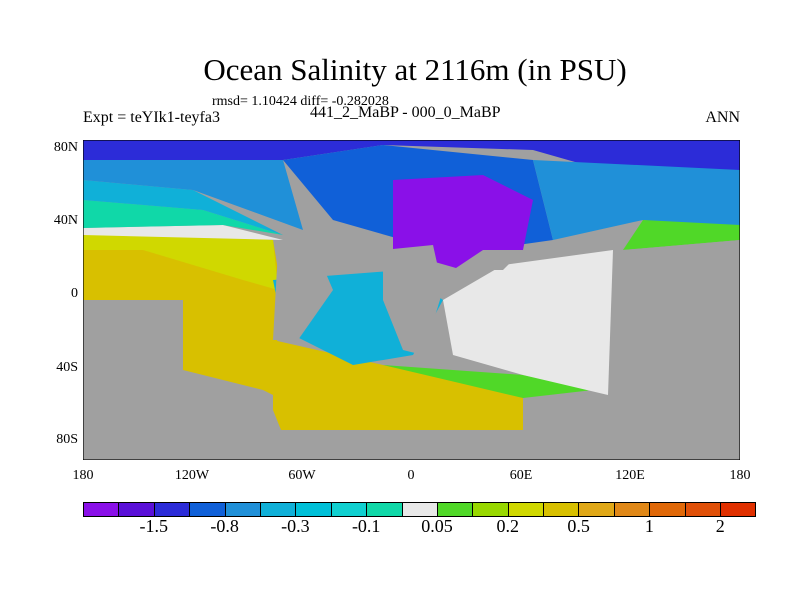 The width and height of the screenshot is (800, 600). I want to click on pacific-blue, so click(193, 195).